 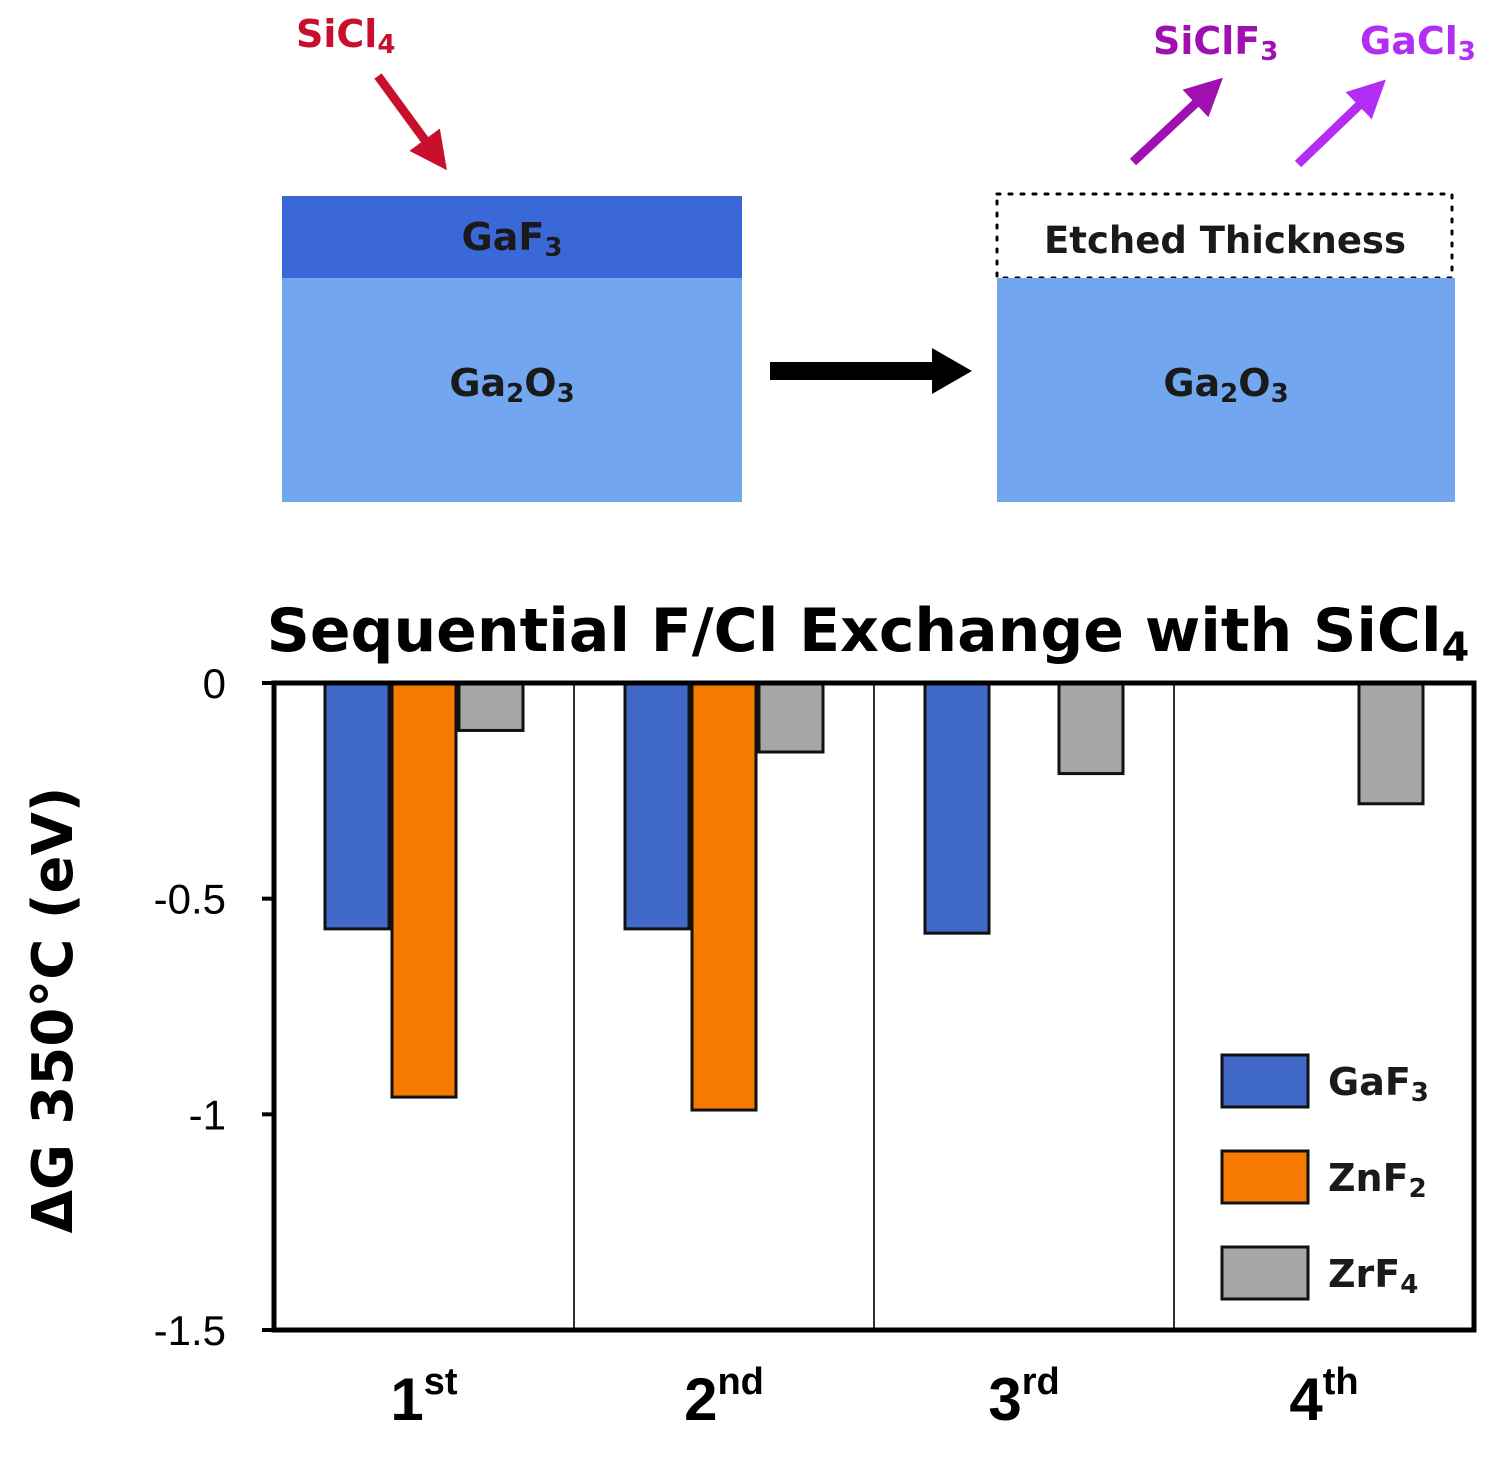 What do you see at coordinates (53, 1010) in the screenshot?
I see `y-axis-label: ΔG 350°C (eV)` at bounding box center [53, 1010].